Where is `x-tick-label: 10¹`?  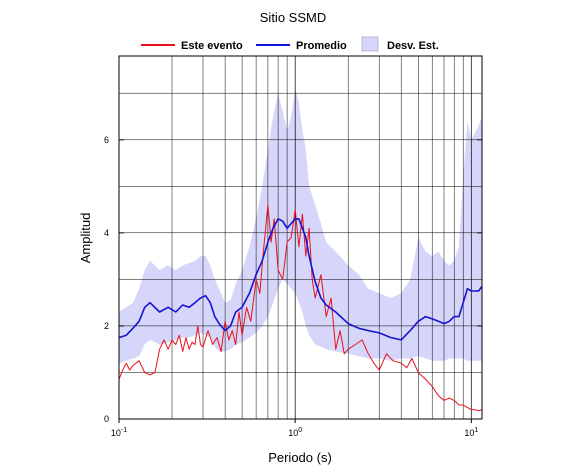 x-tick-label: 10¹ is located at coordinates (471, 432).